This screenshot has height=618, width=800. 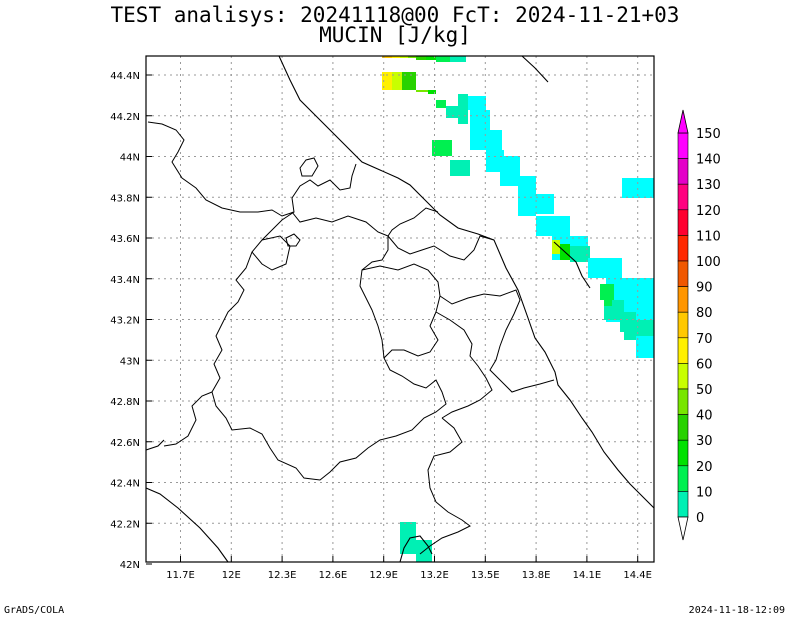 What do you see at coordinates (188, 419) in the screenshot?
I see `region-border-south` at bounding box center [188, 419].